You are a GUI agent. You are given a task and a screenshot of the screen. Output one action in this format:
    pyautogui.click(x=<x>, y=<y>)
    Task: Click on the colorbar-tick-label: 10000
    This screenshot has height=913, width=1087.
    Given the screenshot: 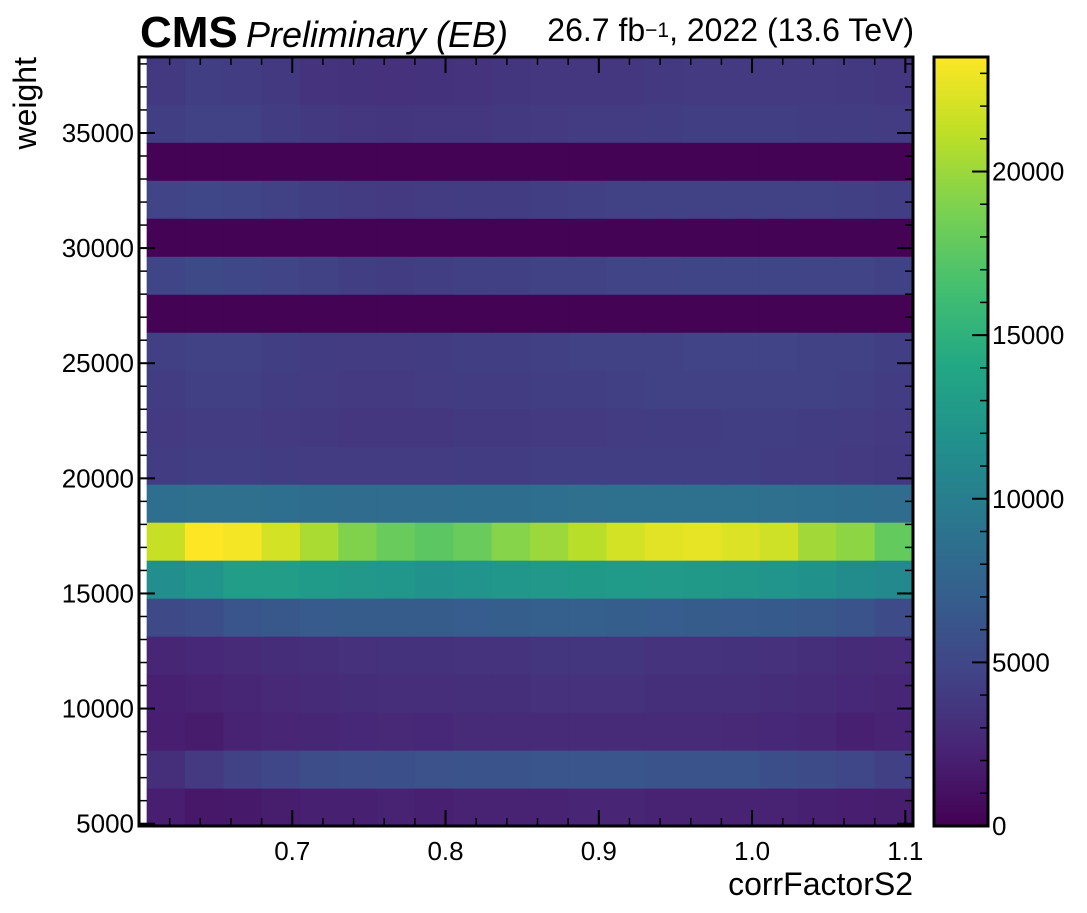 What is the action you would take?
    pyautogui.click(x=1028, y=499)
    